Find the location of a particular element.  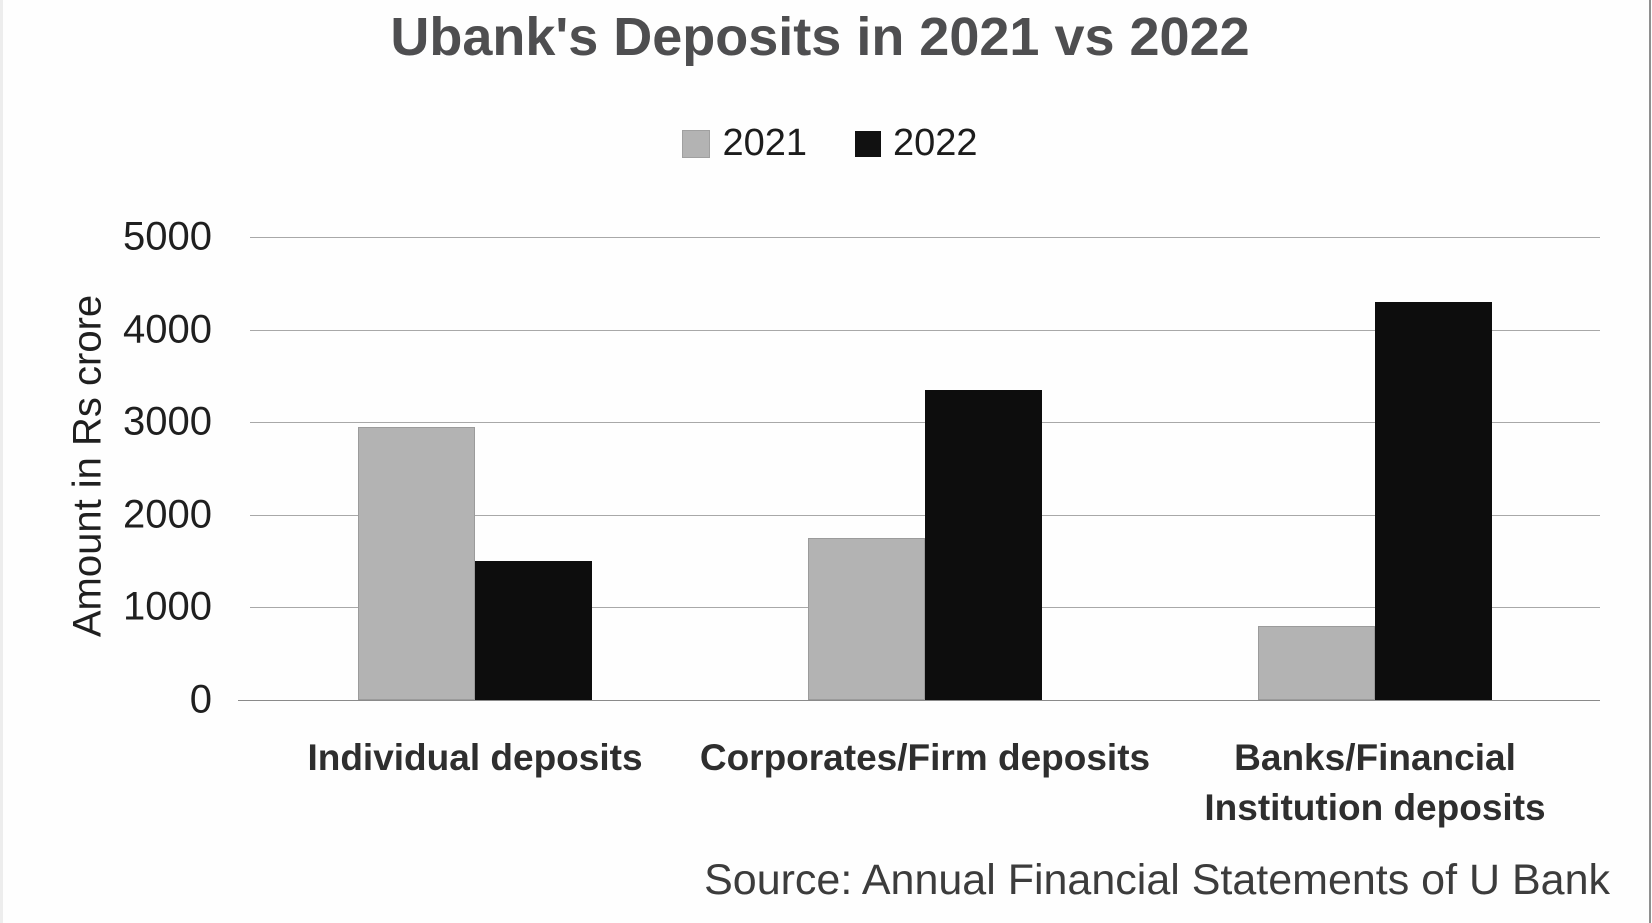

y-tick-2000: 2000 is located at coordinates (167, 514).